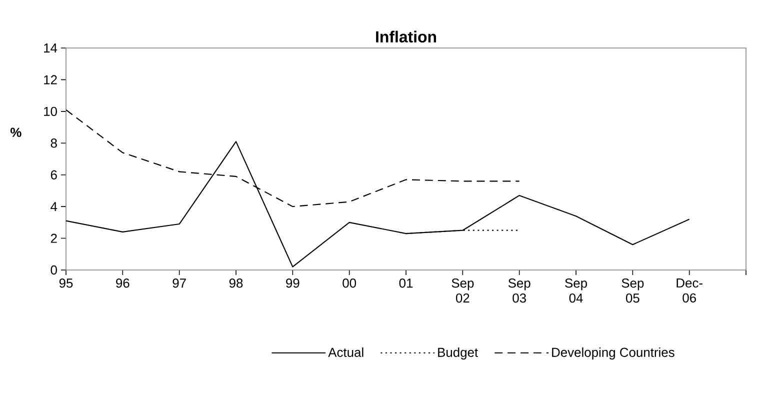 This screenshot has width=782, height=405. I want to click on x-tick-label: 01, so click(406, 283).